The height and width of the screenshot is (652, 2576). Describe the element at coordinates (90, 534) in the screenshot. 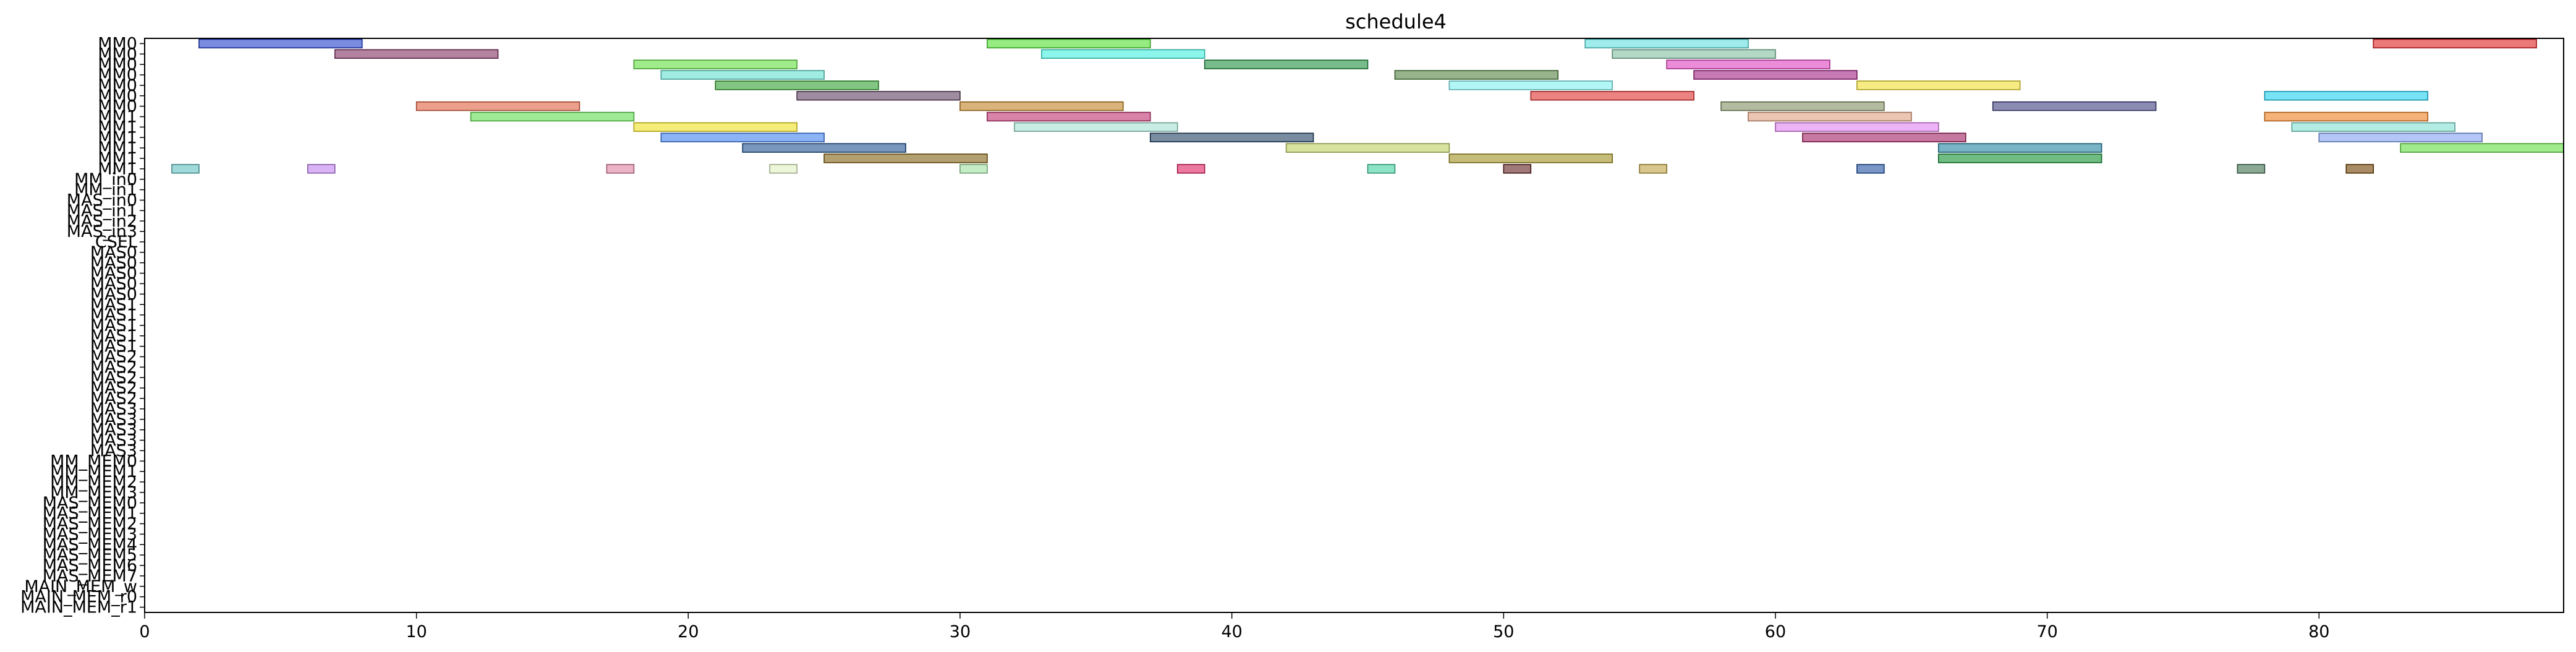

I see `y-tick-label: MAS_MEM3` at that location.